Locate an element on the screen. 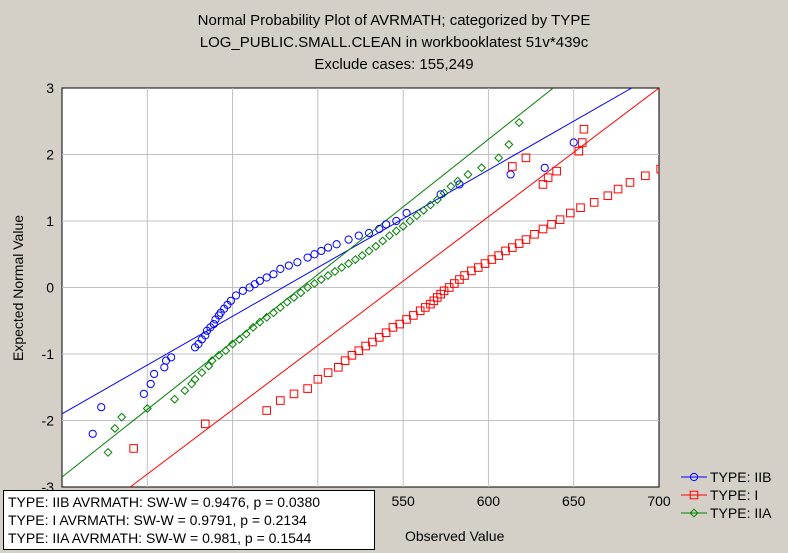  legend-label-type-iib: TYPE: IIB is located at coordinates (740, 477).